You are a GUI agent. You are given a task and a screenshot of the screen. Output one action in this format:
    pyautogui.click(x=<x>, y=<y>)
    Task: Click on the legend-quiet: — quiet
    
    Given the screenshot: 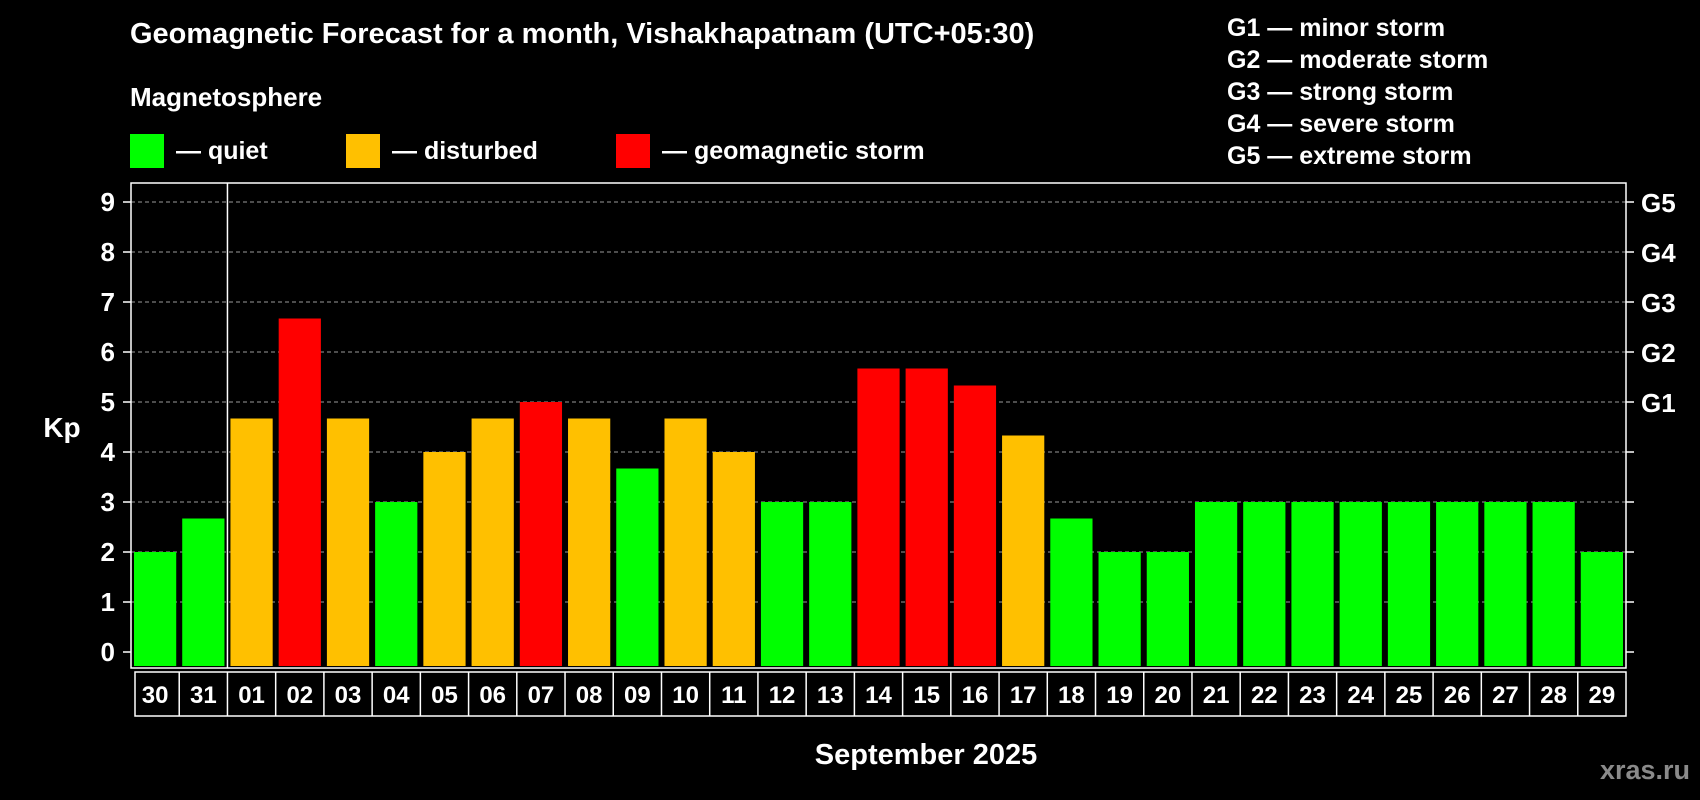 What is the action you would take?
    pyautogui.click(x=199, y=151)
    